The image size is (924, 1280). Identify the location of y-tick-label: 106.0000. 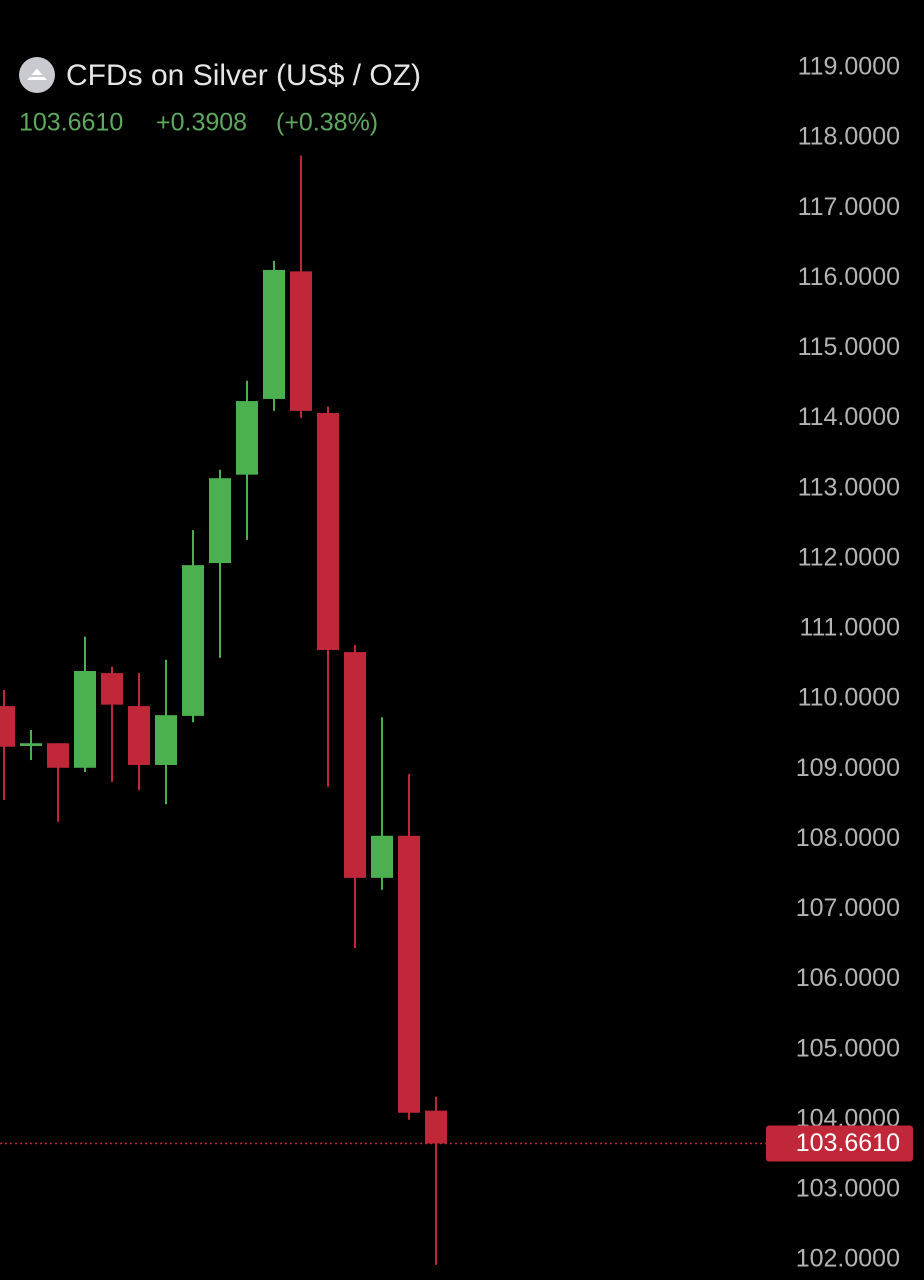
(848, 978).